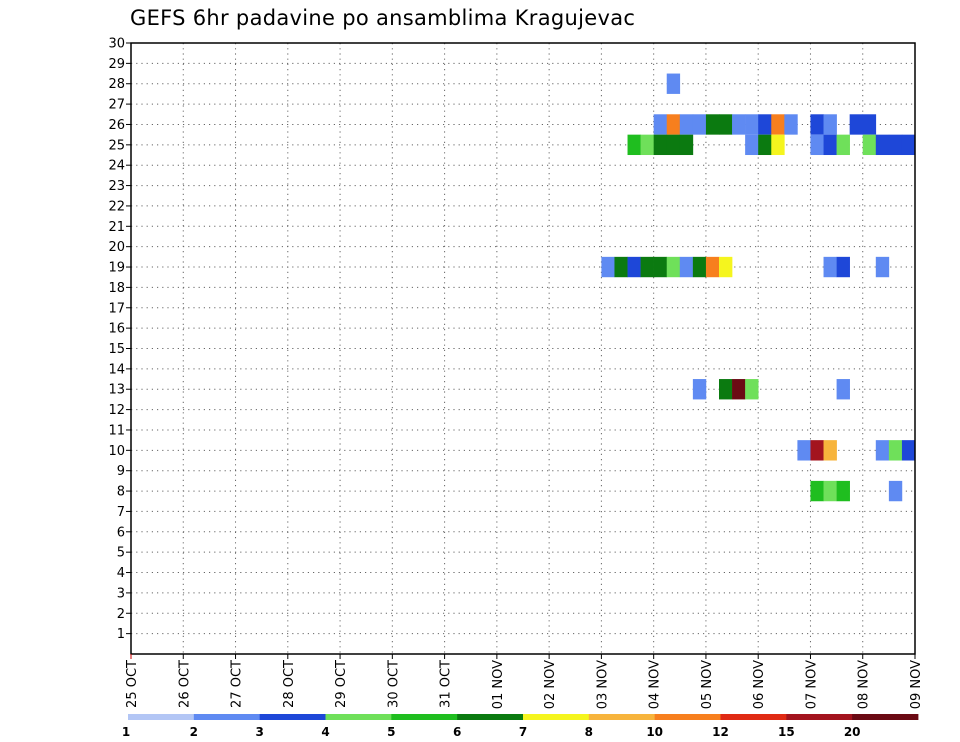 Image resolution: width=960 pixels, height=742 pixels. I want to click on legend-label: 4, so click(325, 732).